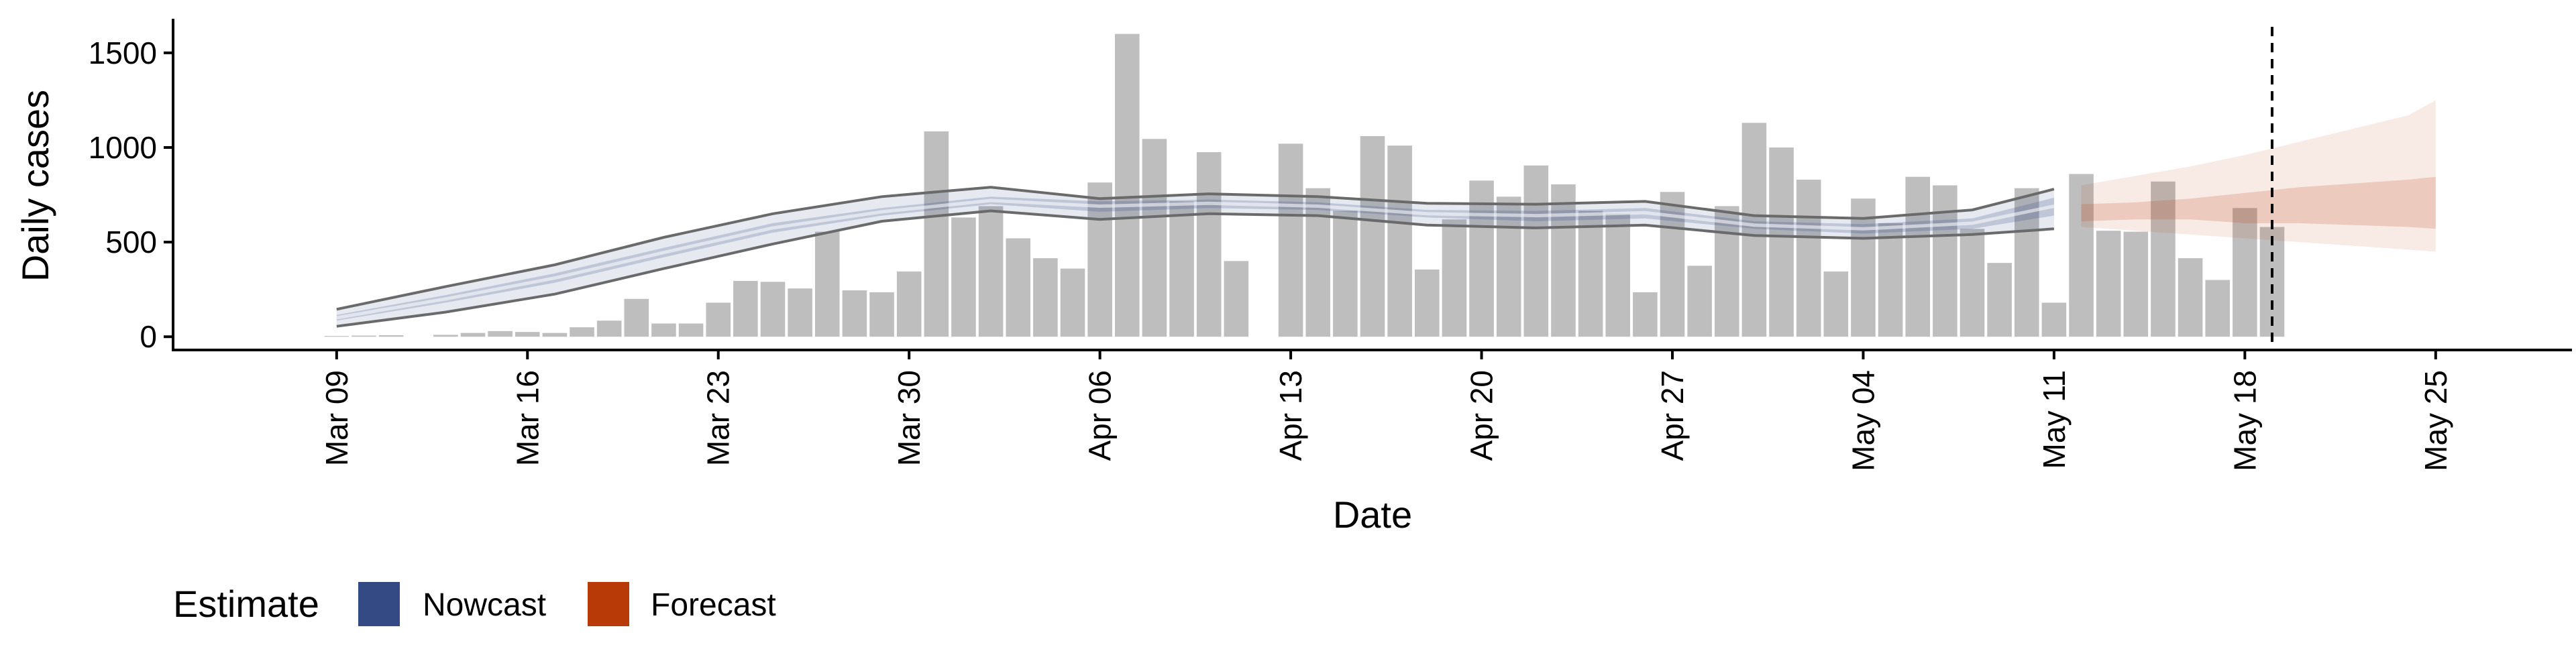 Image resolution: width=2576 pixels, height=647 pixels. Describe the element at coordinates (131, 242) in the screenshot. I see `y-tick-label: 500` at that location.